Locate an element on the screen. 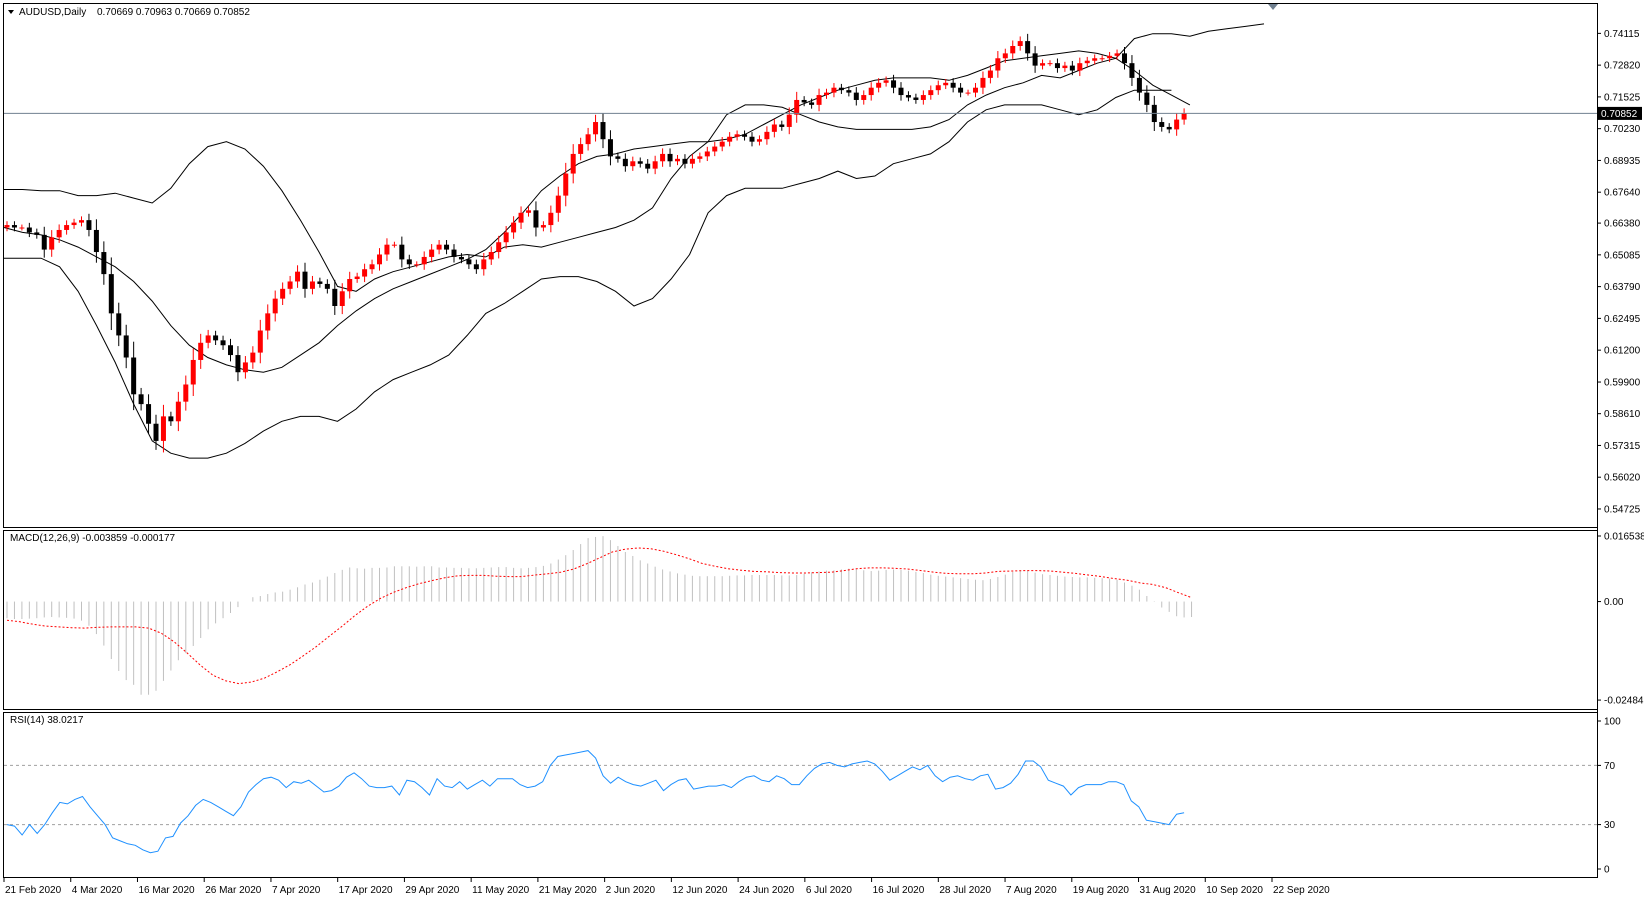 The image size is (1644, 901). symbol-dropdown-icon is located at coordinates (11, 12).